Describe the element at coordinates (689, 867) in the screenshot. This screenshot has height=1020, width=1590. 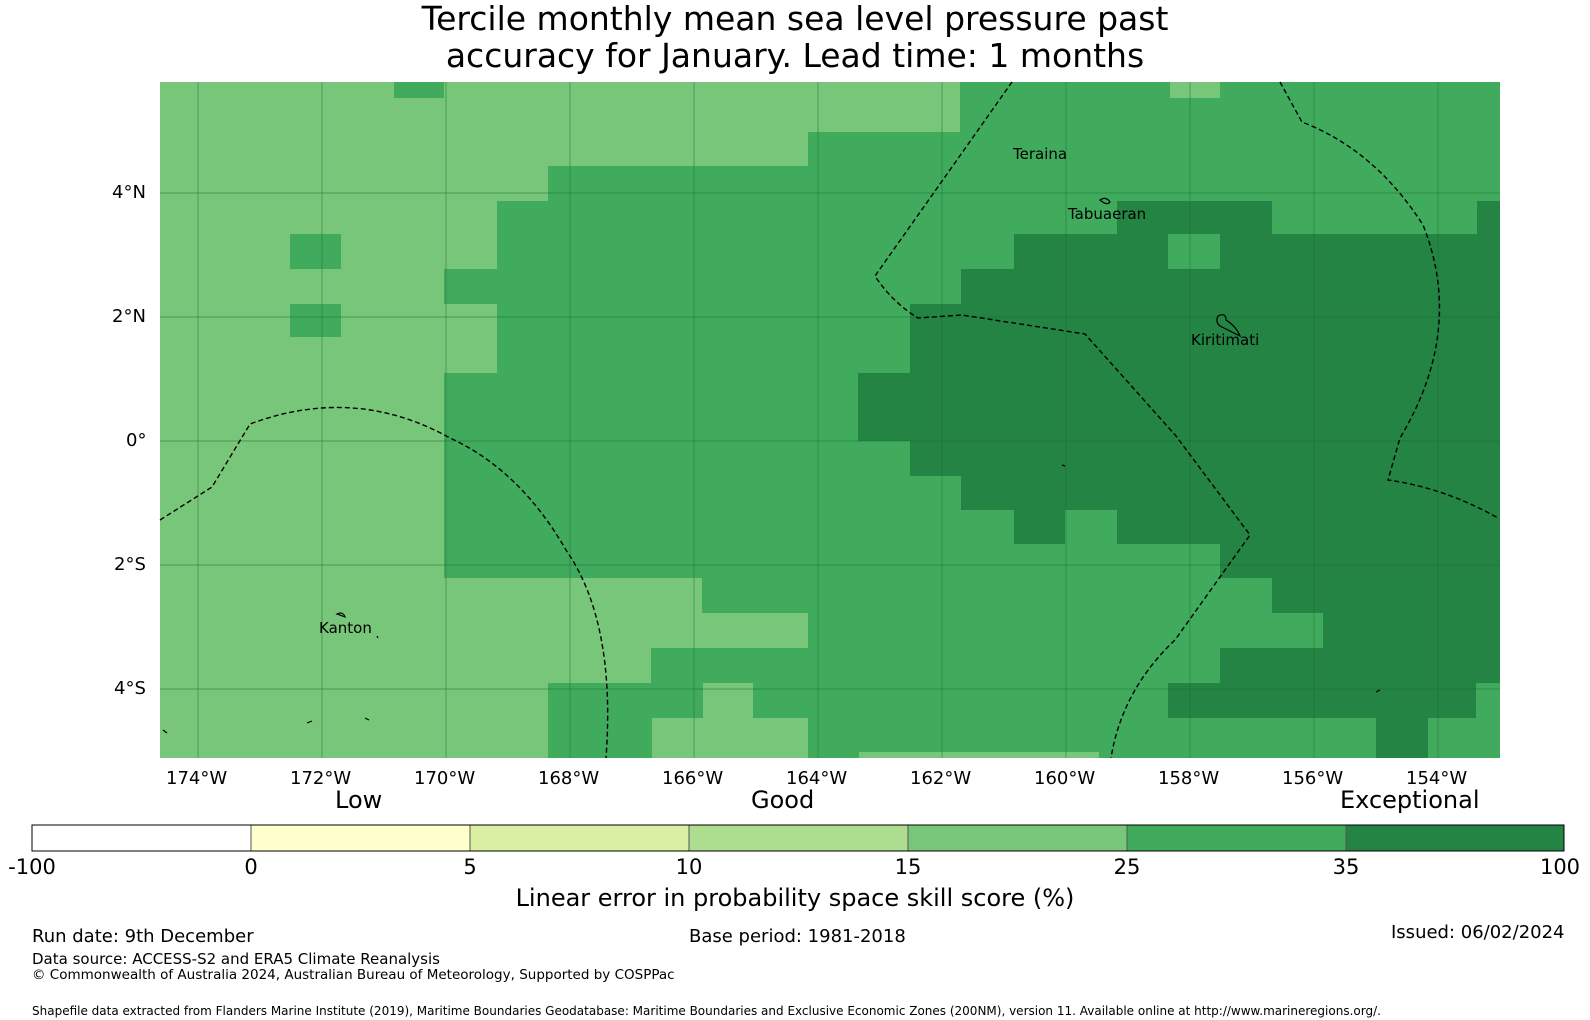
I see `colorbar-tick: 10` at that location.